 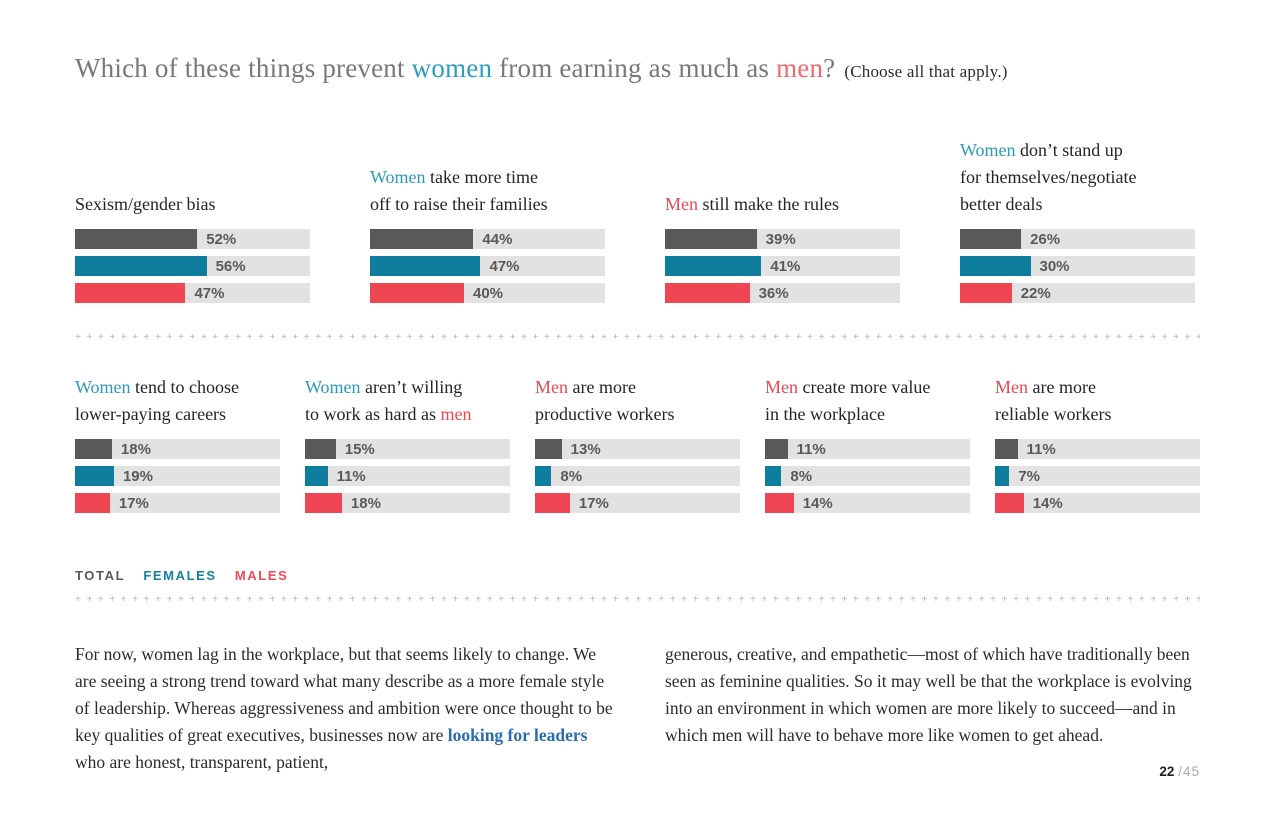 I want to click on label-line: lower-paying careers, so click(x=177, y=414).